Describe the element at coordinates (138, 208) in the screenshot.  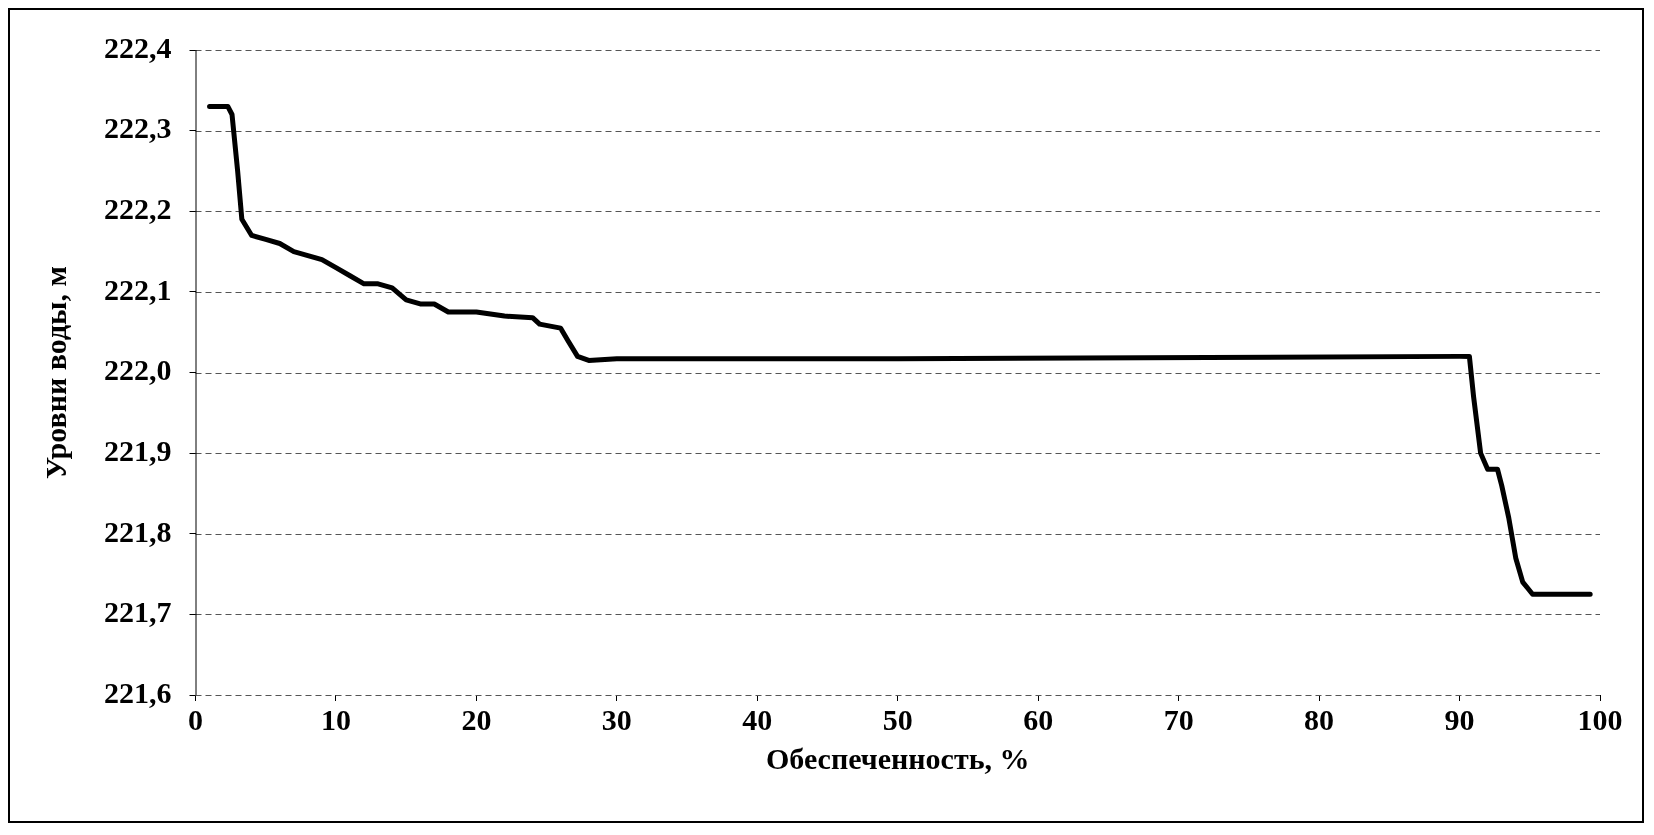
I see `y-tick-label: 222,2` at that location.